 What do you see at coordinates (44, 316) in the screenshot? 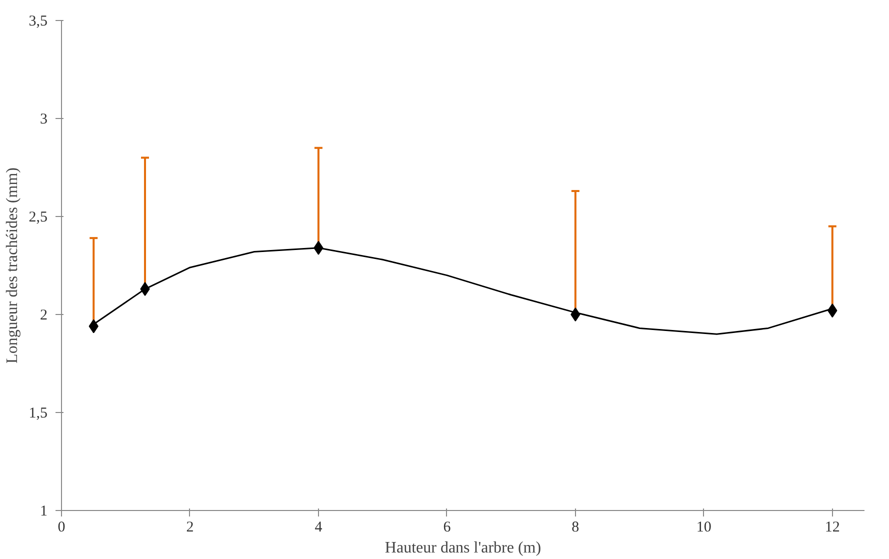
I see `y-tick-label: 2` at bounding box center [44, 316].